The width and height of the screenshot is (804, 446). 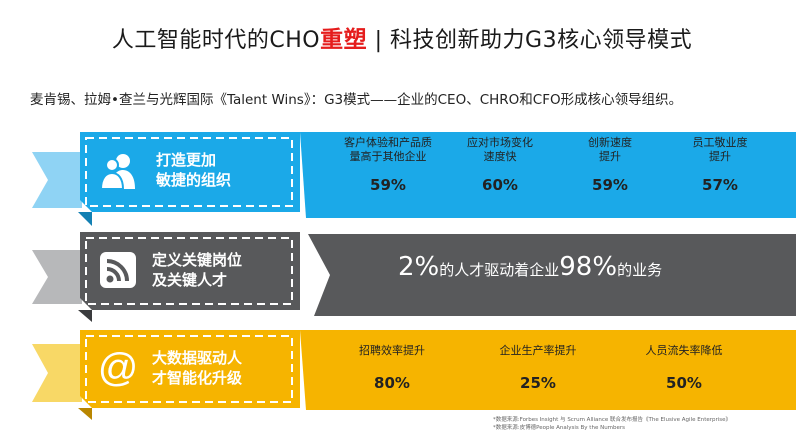 What do you see at coordinates (388, 165) in the screenshot?
I see `metric-customer-experience: 客户体验和产品质 量高于其他企业 59%` at bounding box center [388, 165].